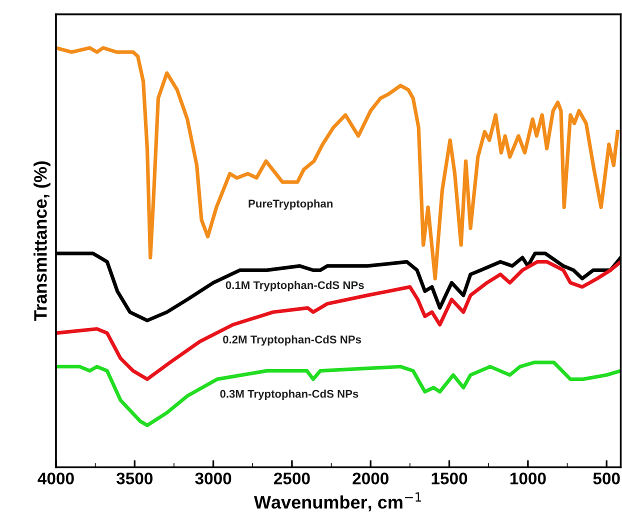 Image resolution: width=622 pixels, height=531 pixels. What do you see at coordinates (56, 478) in the screenshot?
I see `x-tick-label: 4000` at bounding box center [56, 478].